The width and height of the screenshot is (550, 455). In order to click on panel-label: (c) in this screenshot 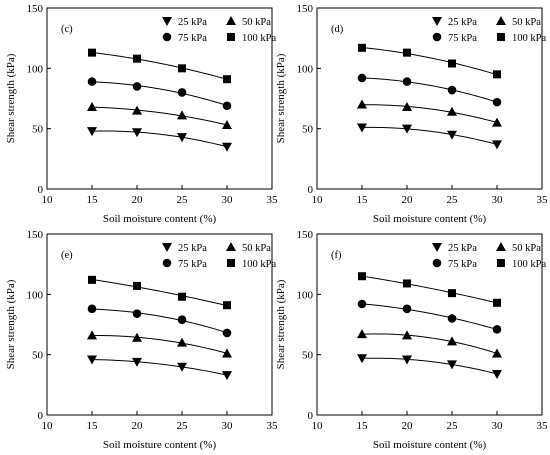, I will do `click(67, 29)`.